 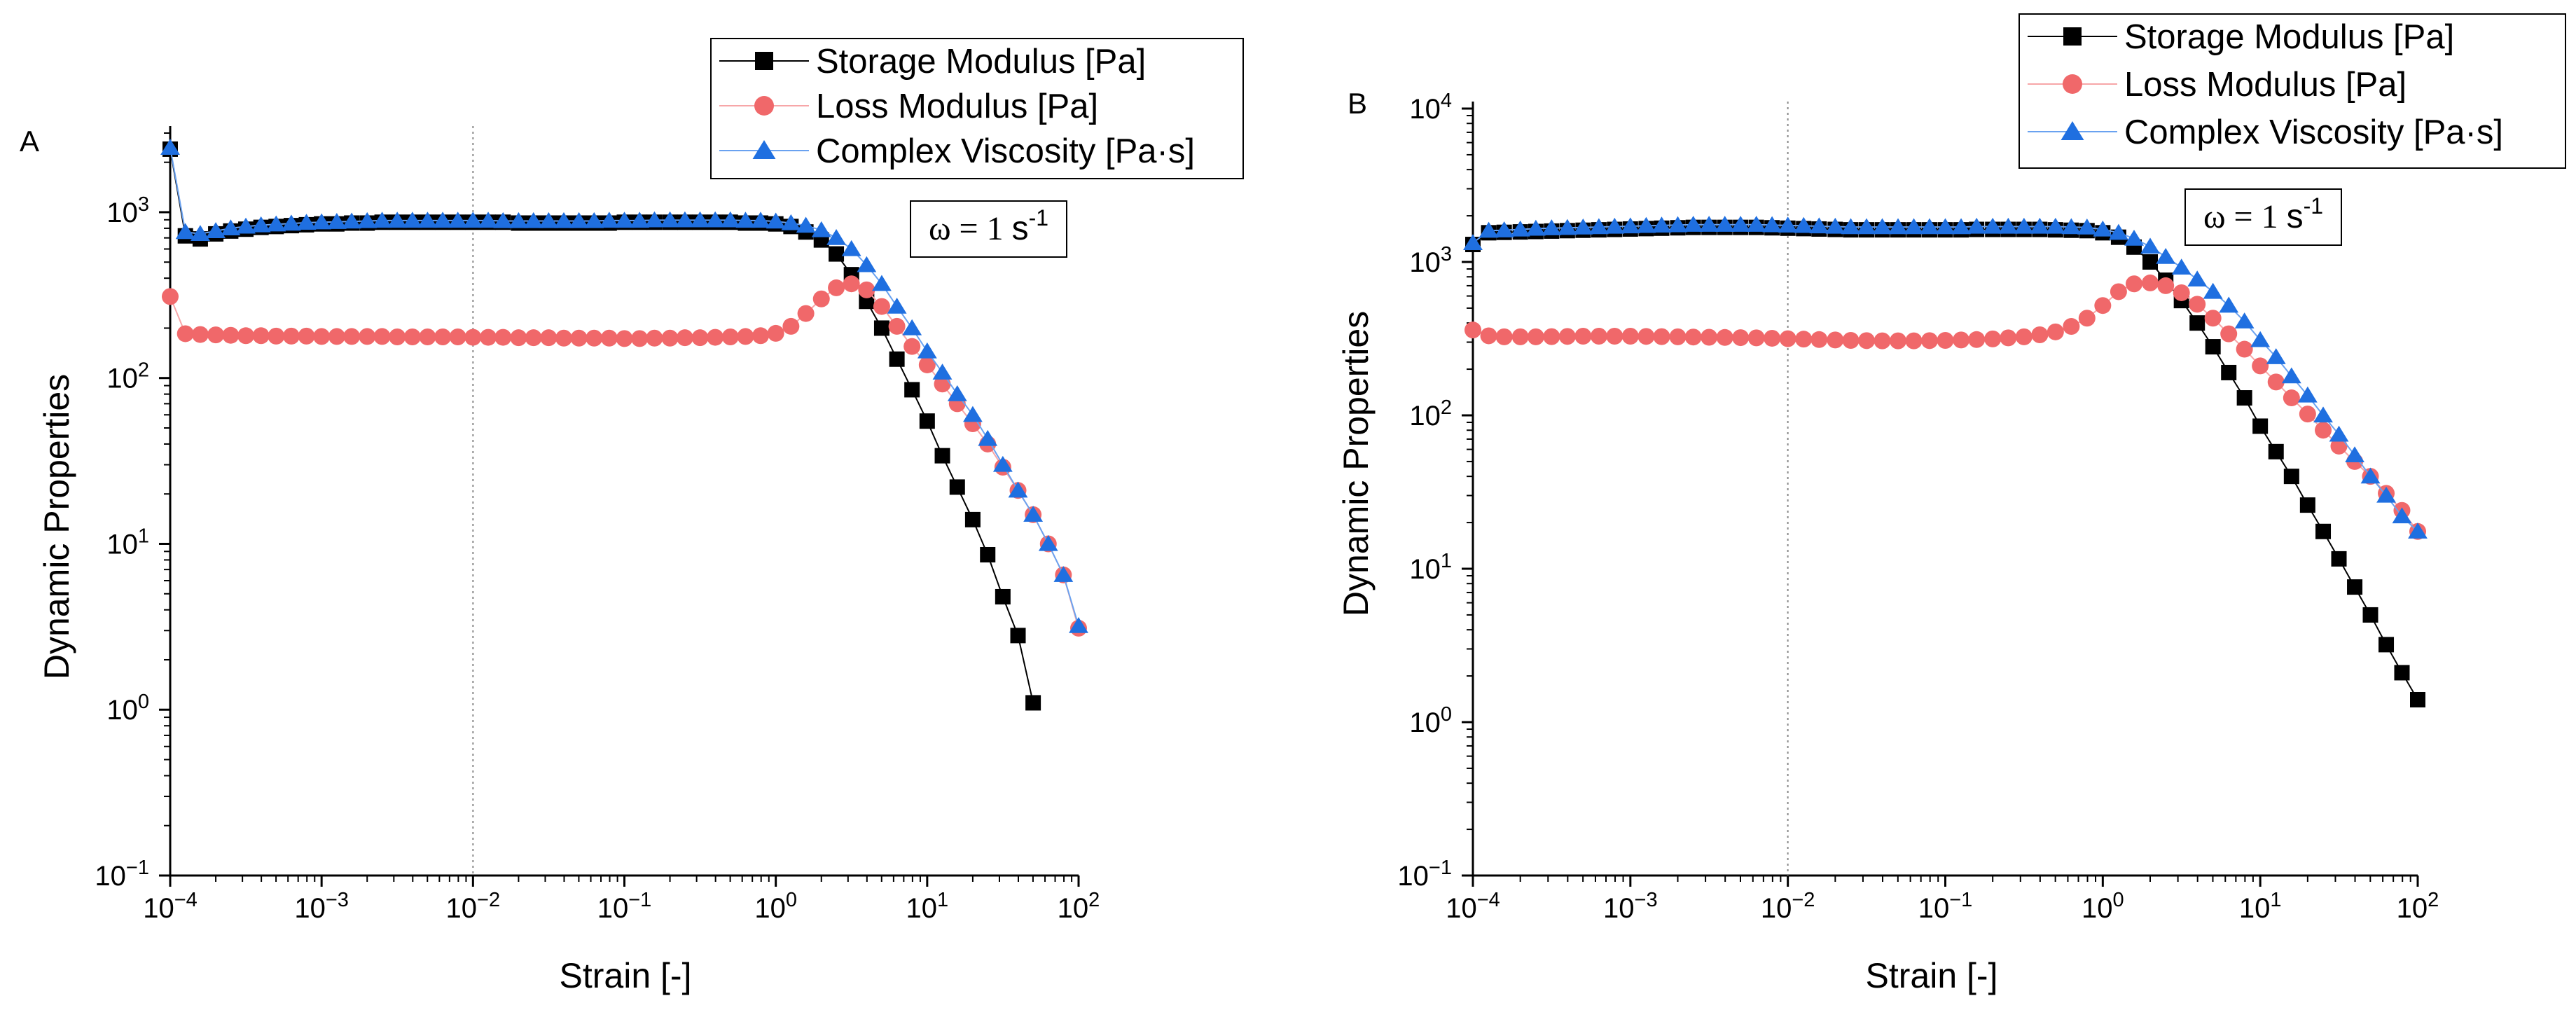 What do you see at coordinates (764, 149) in the screenshot?
I see `legend-marker-triangle` at bounding box center [764, 149].